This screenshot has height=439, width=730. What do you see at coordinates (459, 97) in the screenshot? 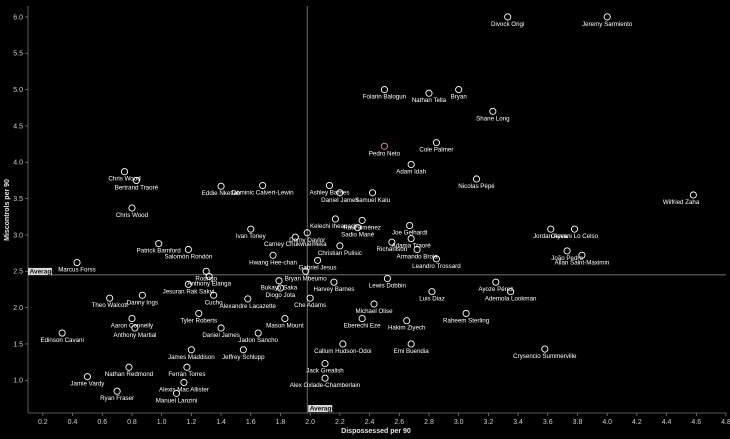
I see `point-label: Bryan` at bounding box center [459, 97].